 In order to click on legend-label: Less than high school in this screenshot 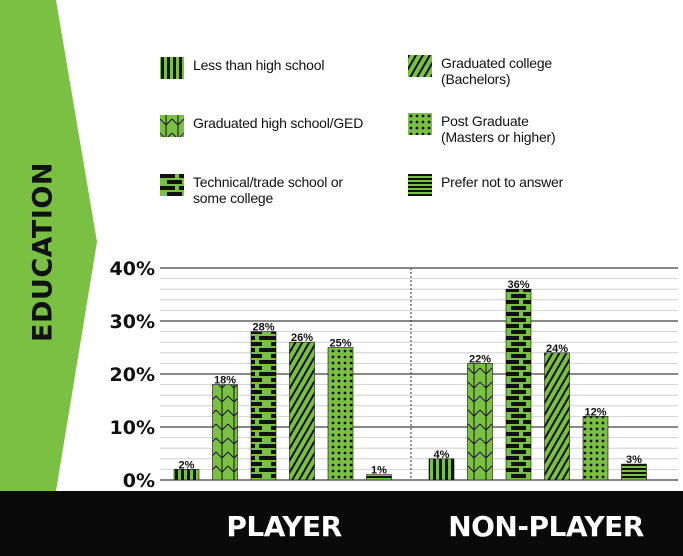, I will do `click(259, 65)`.